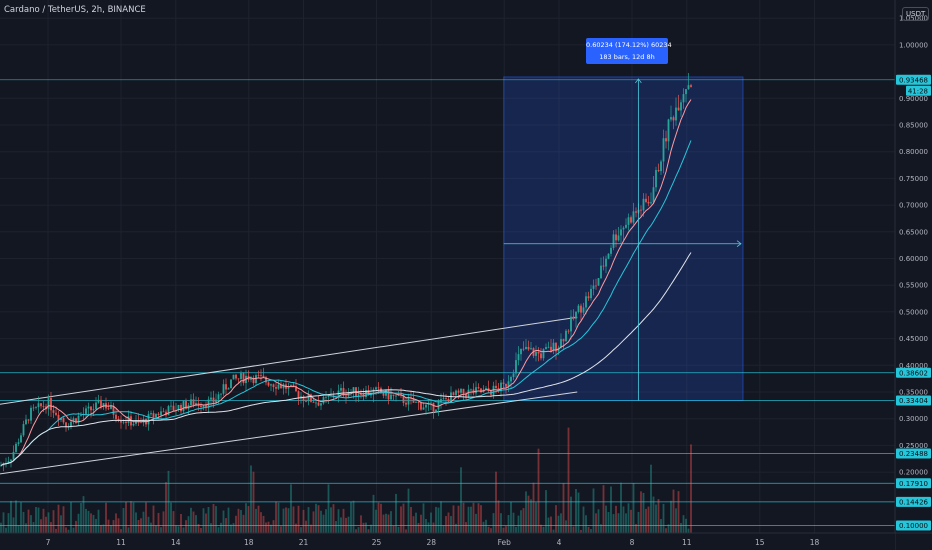 This screenshot has width=932, height=550. Describe the element at coordinates (289, 433) in the screenshot. I see `channel-lower-line` at that location.